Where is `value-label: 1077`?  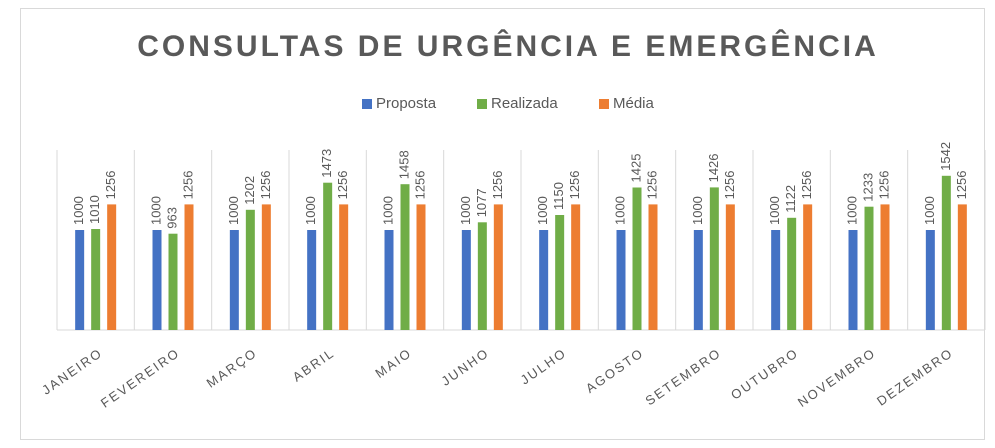 value-label: 1077 is located at coordinates (481, 202).